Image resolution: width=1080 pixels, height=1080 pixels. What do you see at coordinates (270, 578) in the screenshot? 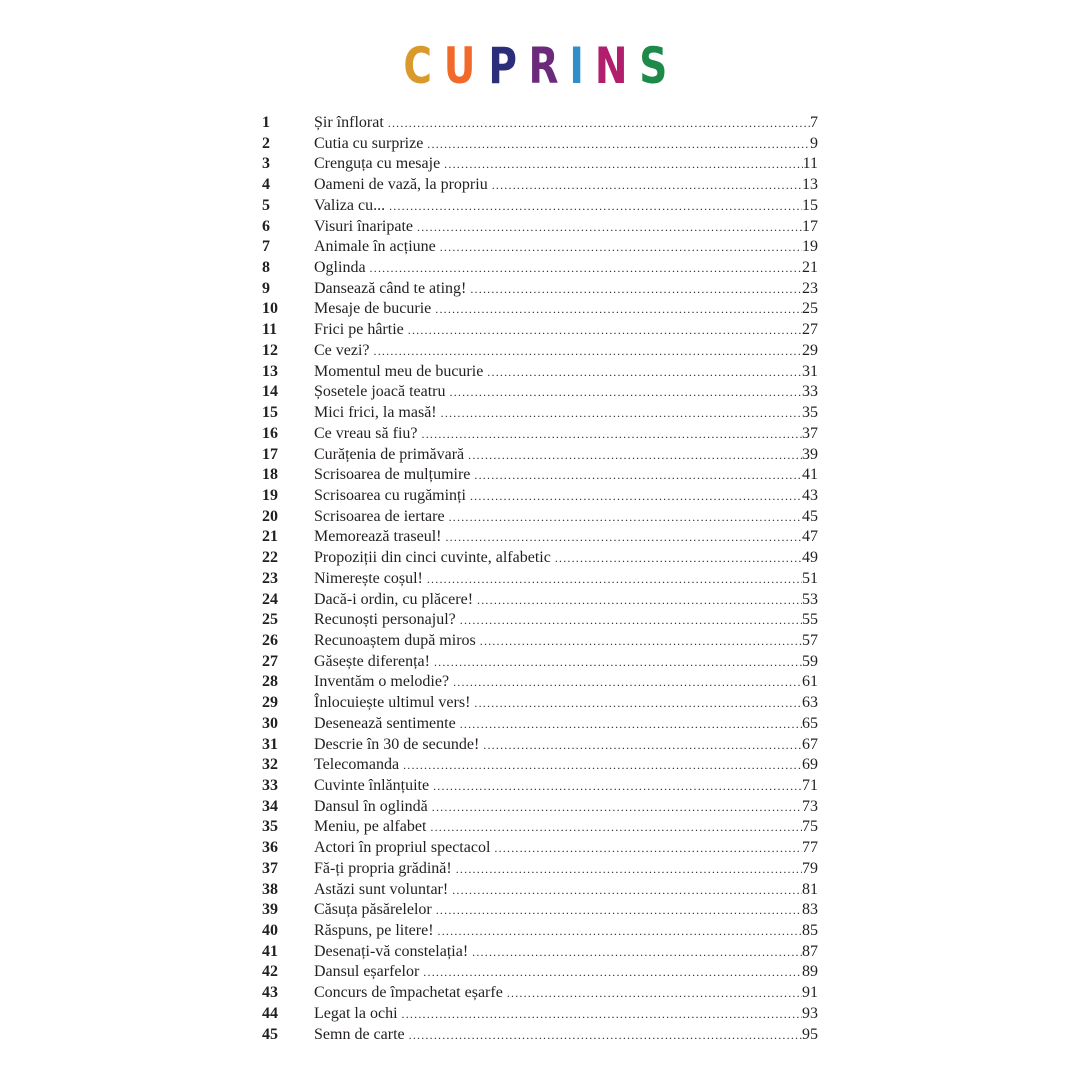
I see `entry-number: 23` at bounding box center [270, 578].